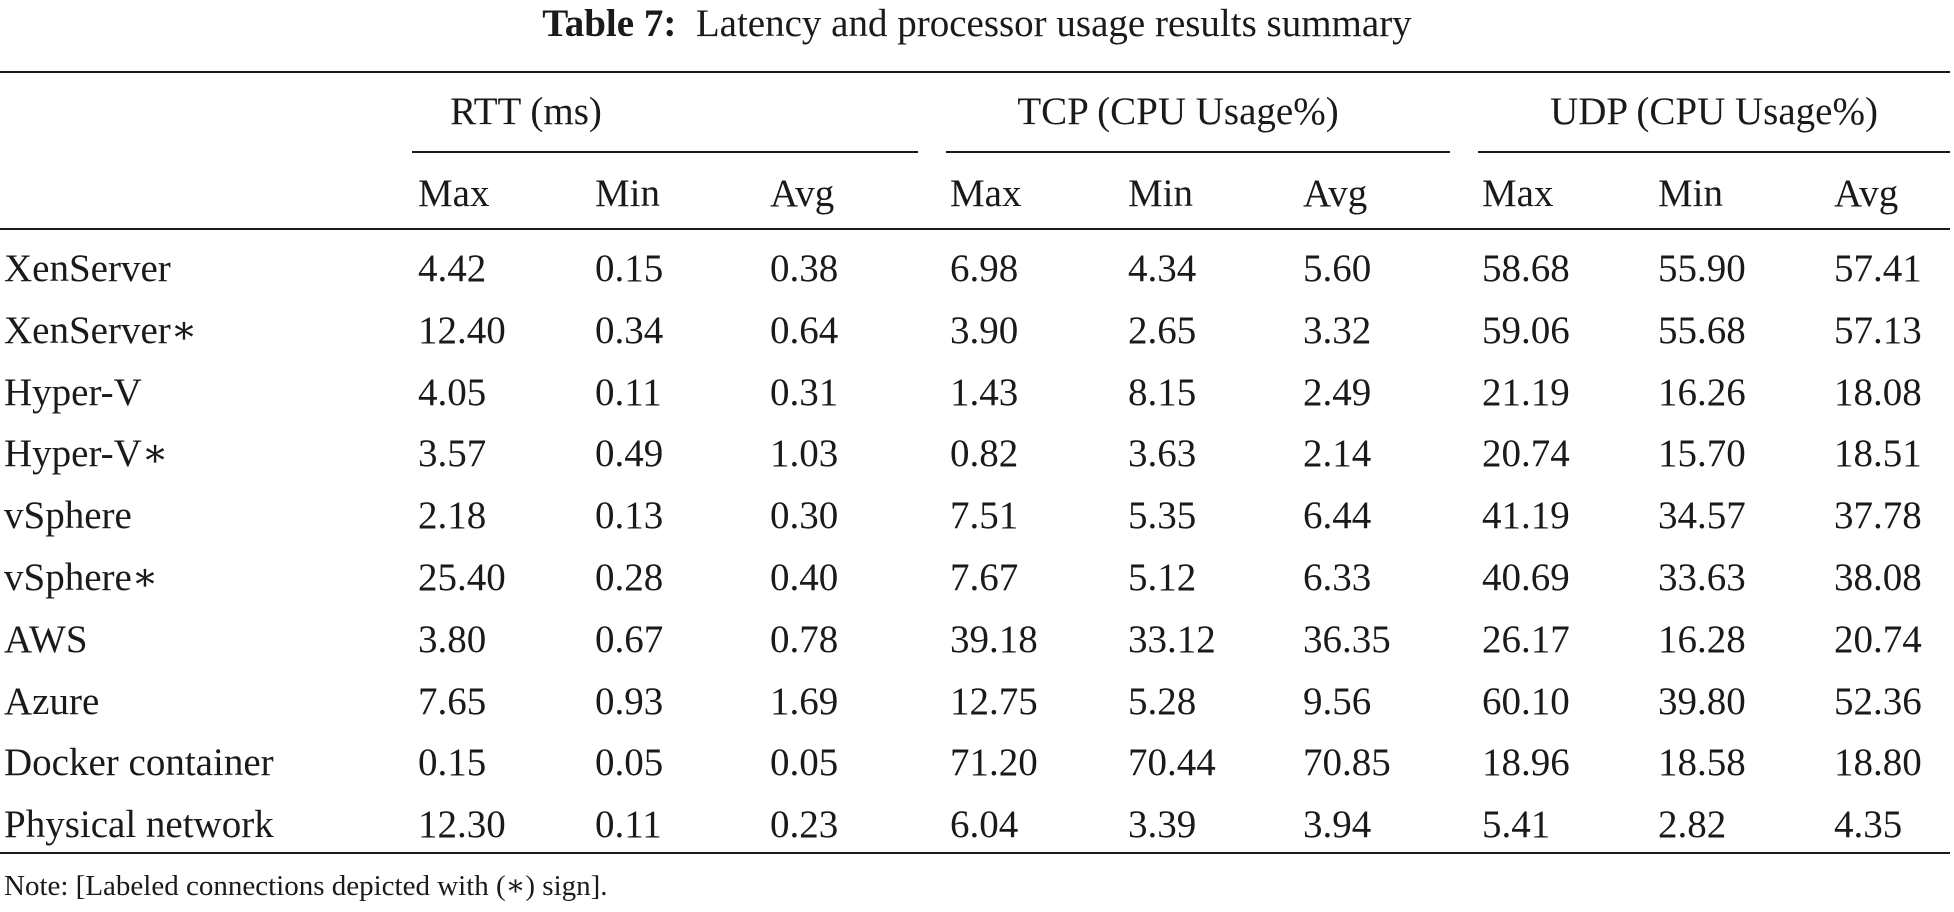  What do you see at coordinates (462, 577) in the screenshot?
I see `table-cell: 25.40` at bounding box center [462, 577].